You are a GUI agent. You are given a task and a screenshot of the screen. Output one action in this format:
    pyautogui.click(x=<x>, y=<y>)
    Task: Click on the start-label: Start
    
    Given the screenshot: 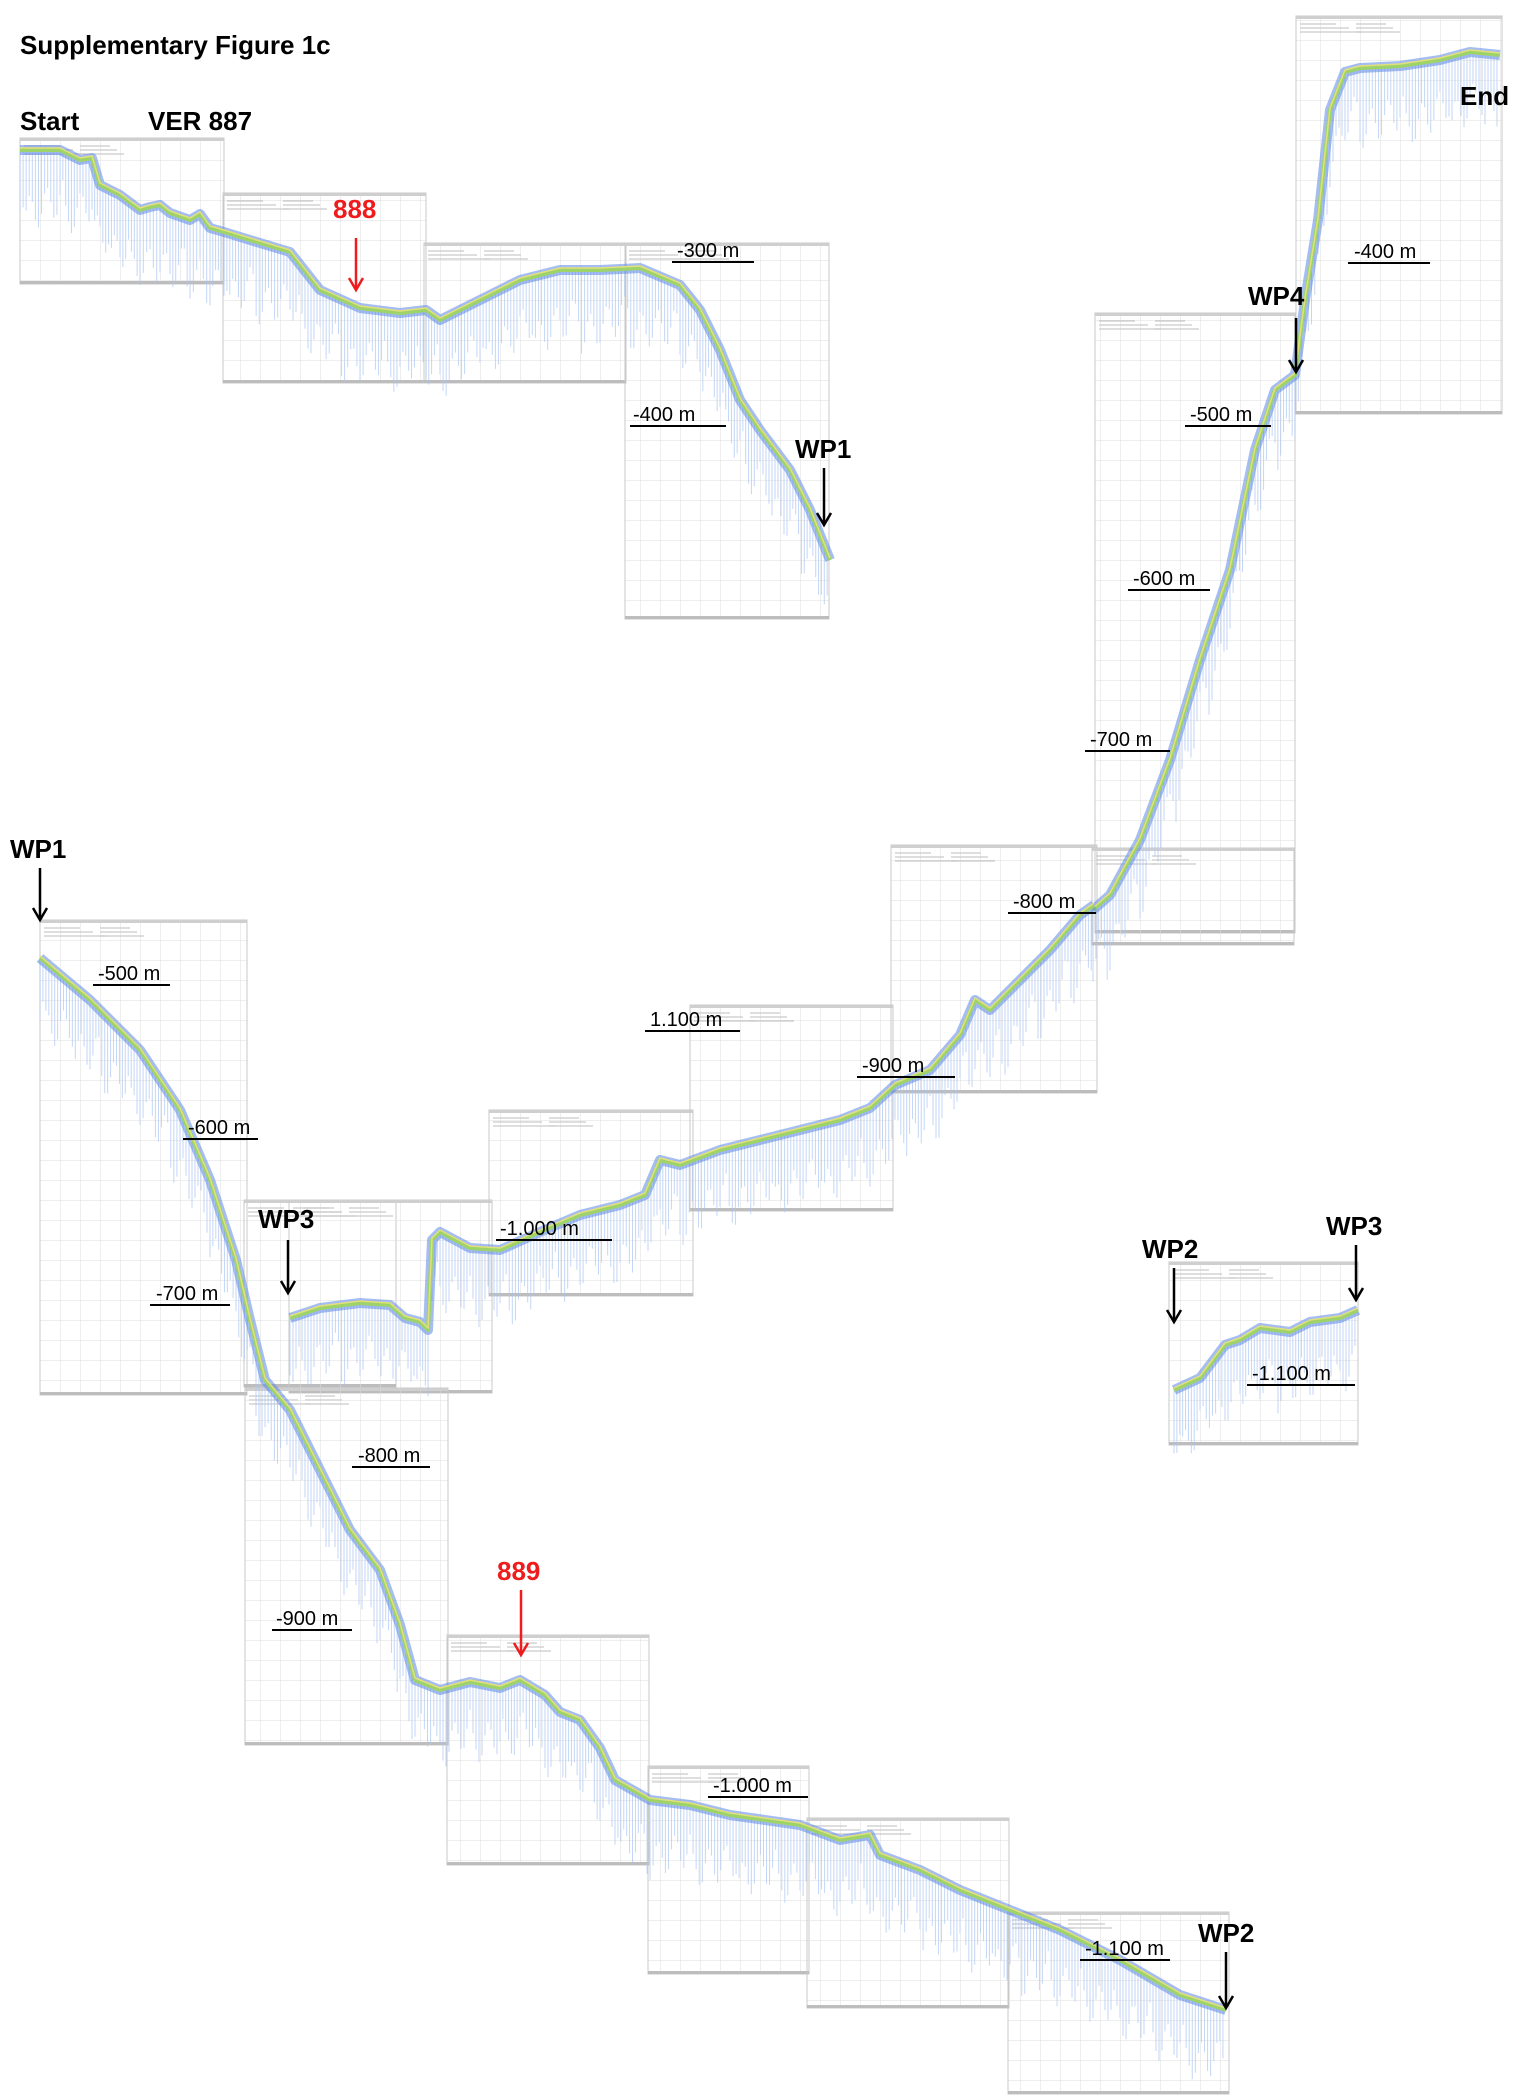 What is the action you would take?
    pyautogui.click(x=50, y=121)
    